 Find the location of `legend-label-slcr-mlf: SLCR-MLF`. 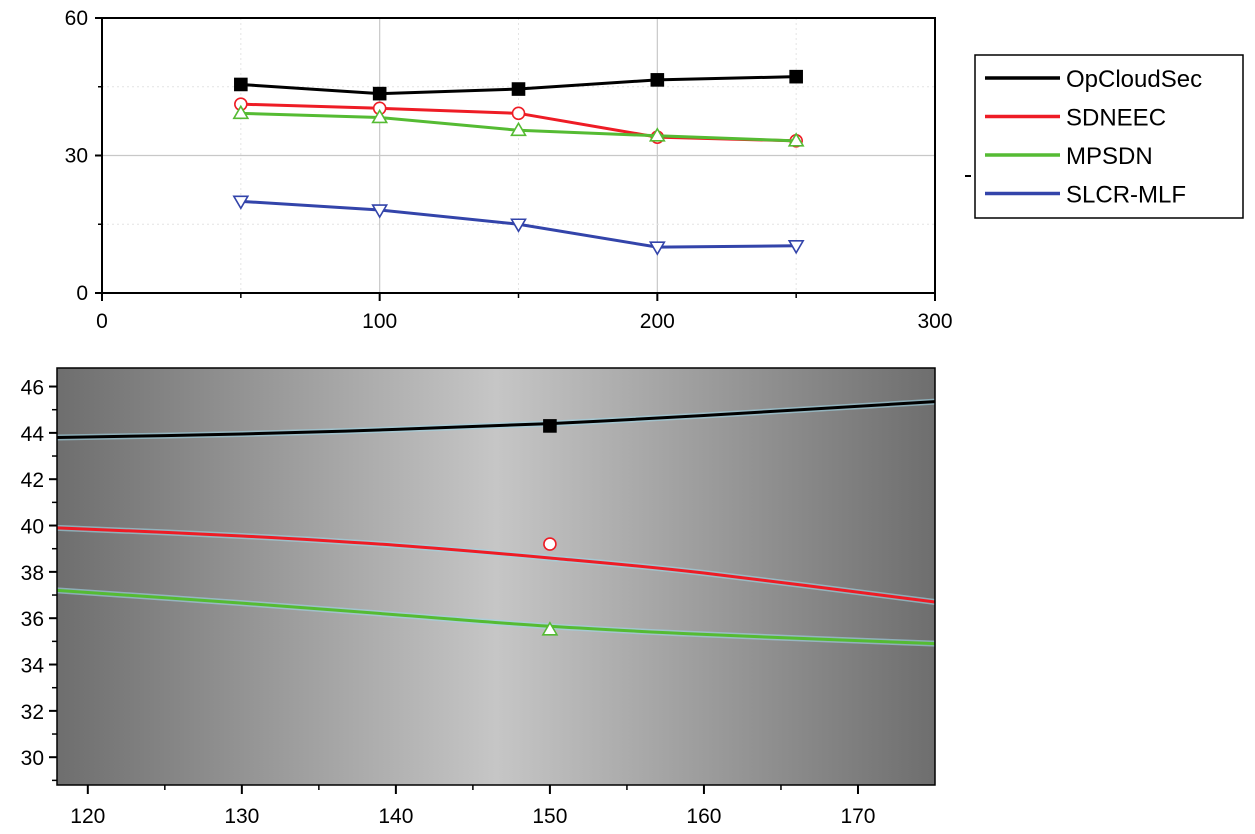

legend-label-slcr-mlf: SLCR-MLF is located at coordinates (1126, 195).